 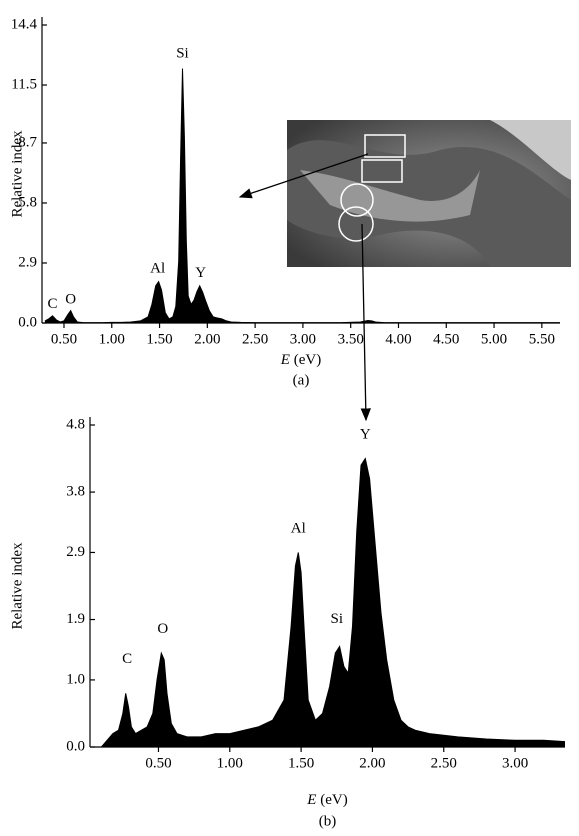 What do you see at coordinates (24, 24) in the screenshot?
I see `y-tick-label: 14.4` at bounding box center [24, 24].